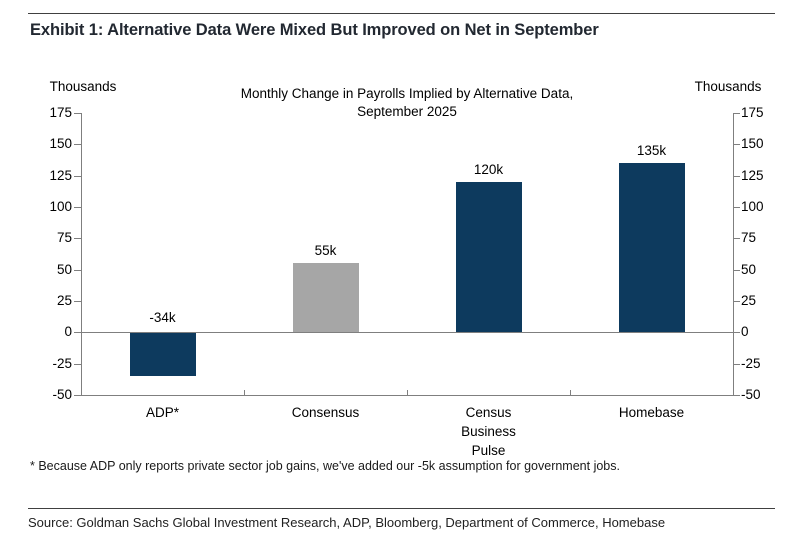 This screenshot has height=540, width=801. I want to click on bar-consensus, so click(326, 297).